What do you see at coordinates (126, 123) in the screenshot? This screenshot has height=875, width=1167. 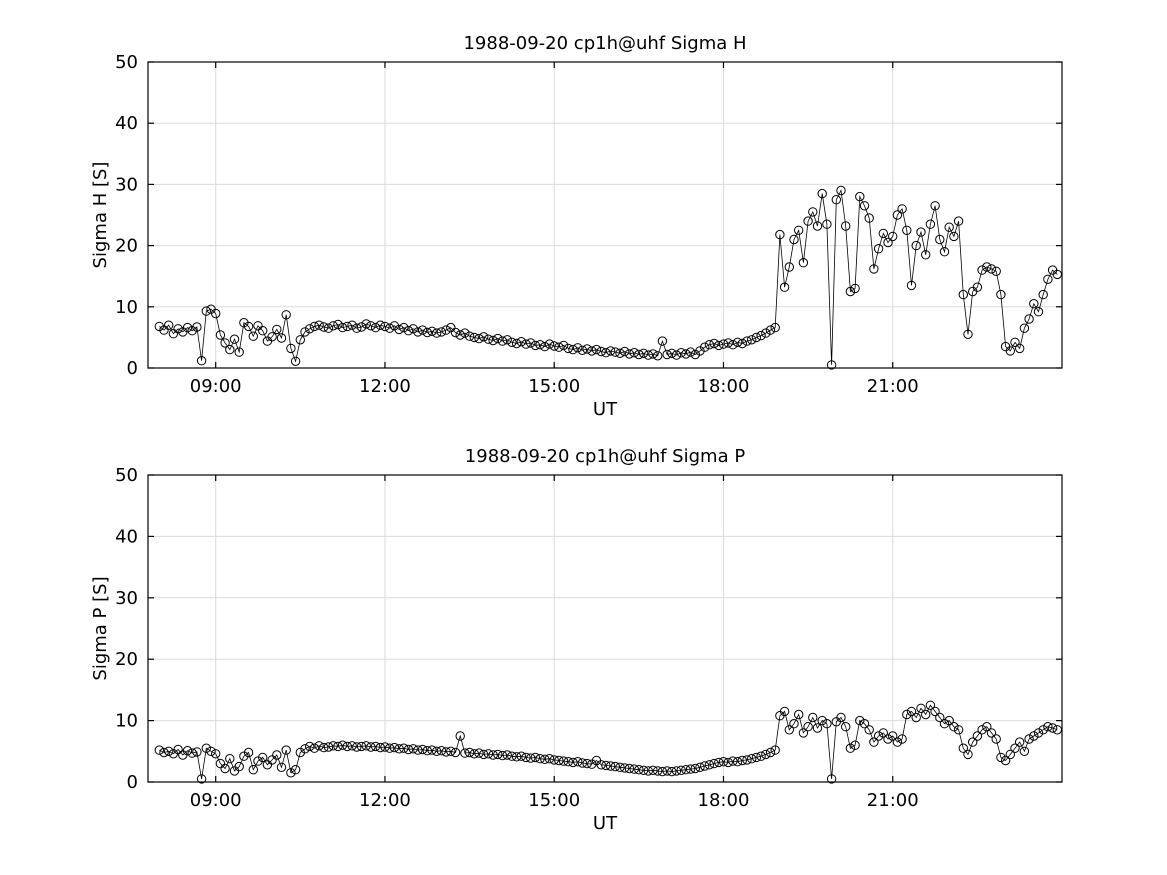 I see `y-tick-label: 40` at bounding box center [126, 123].